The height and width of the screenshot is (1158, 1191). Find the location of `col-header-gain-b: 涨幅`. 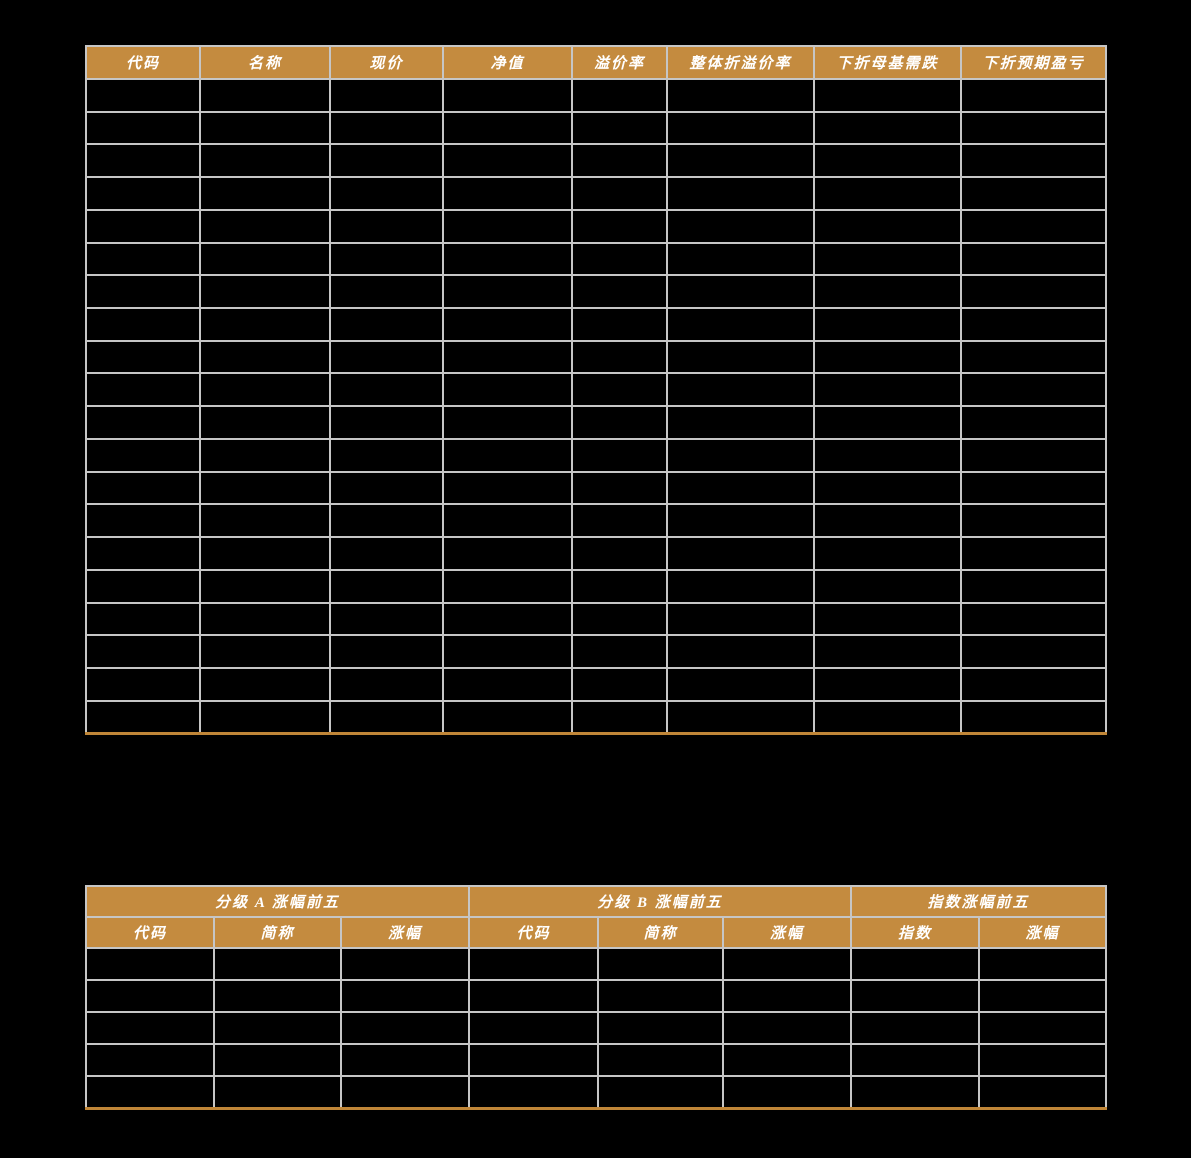

col-header-gain-b: 涨幅 is located at coordinates (787, 932).